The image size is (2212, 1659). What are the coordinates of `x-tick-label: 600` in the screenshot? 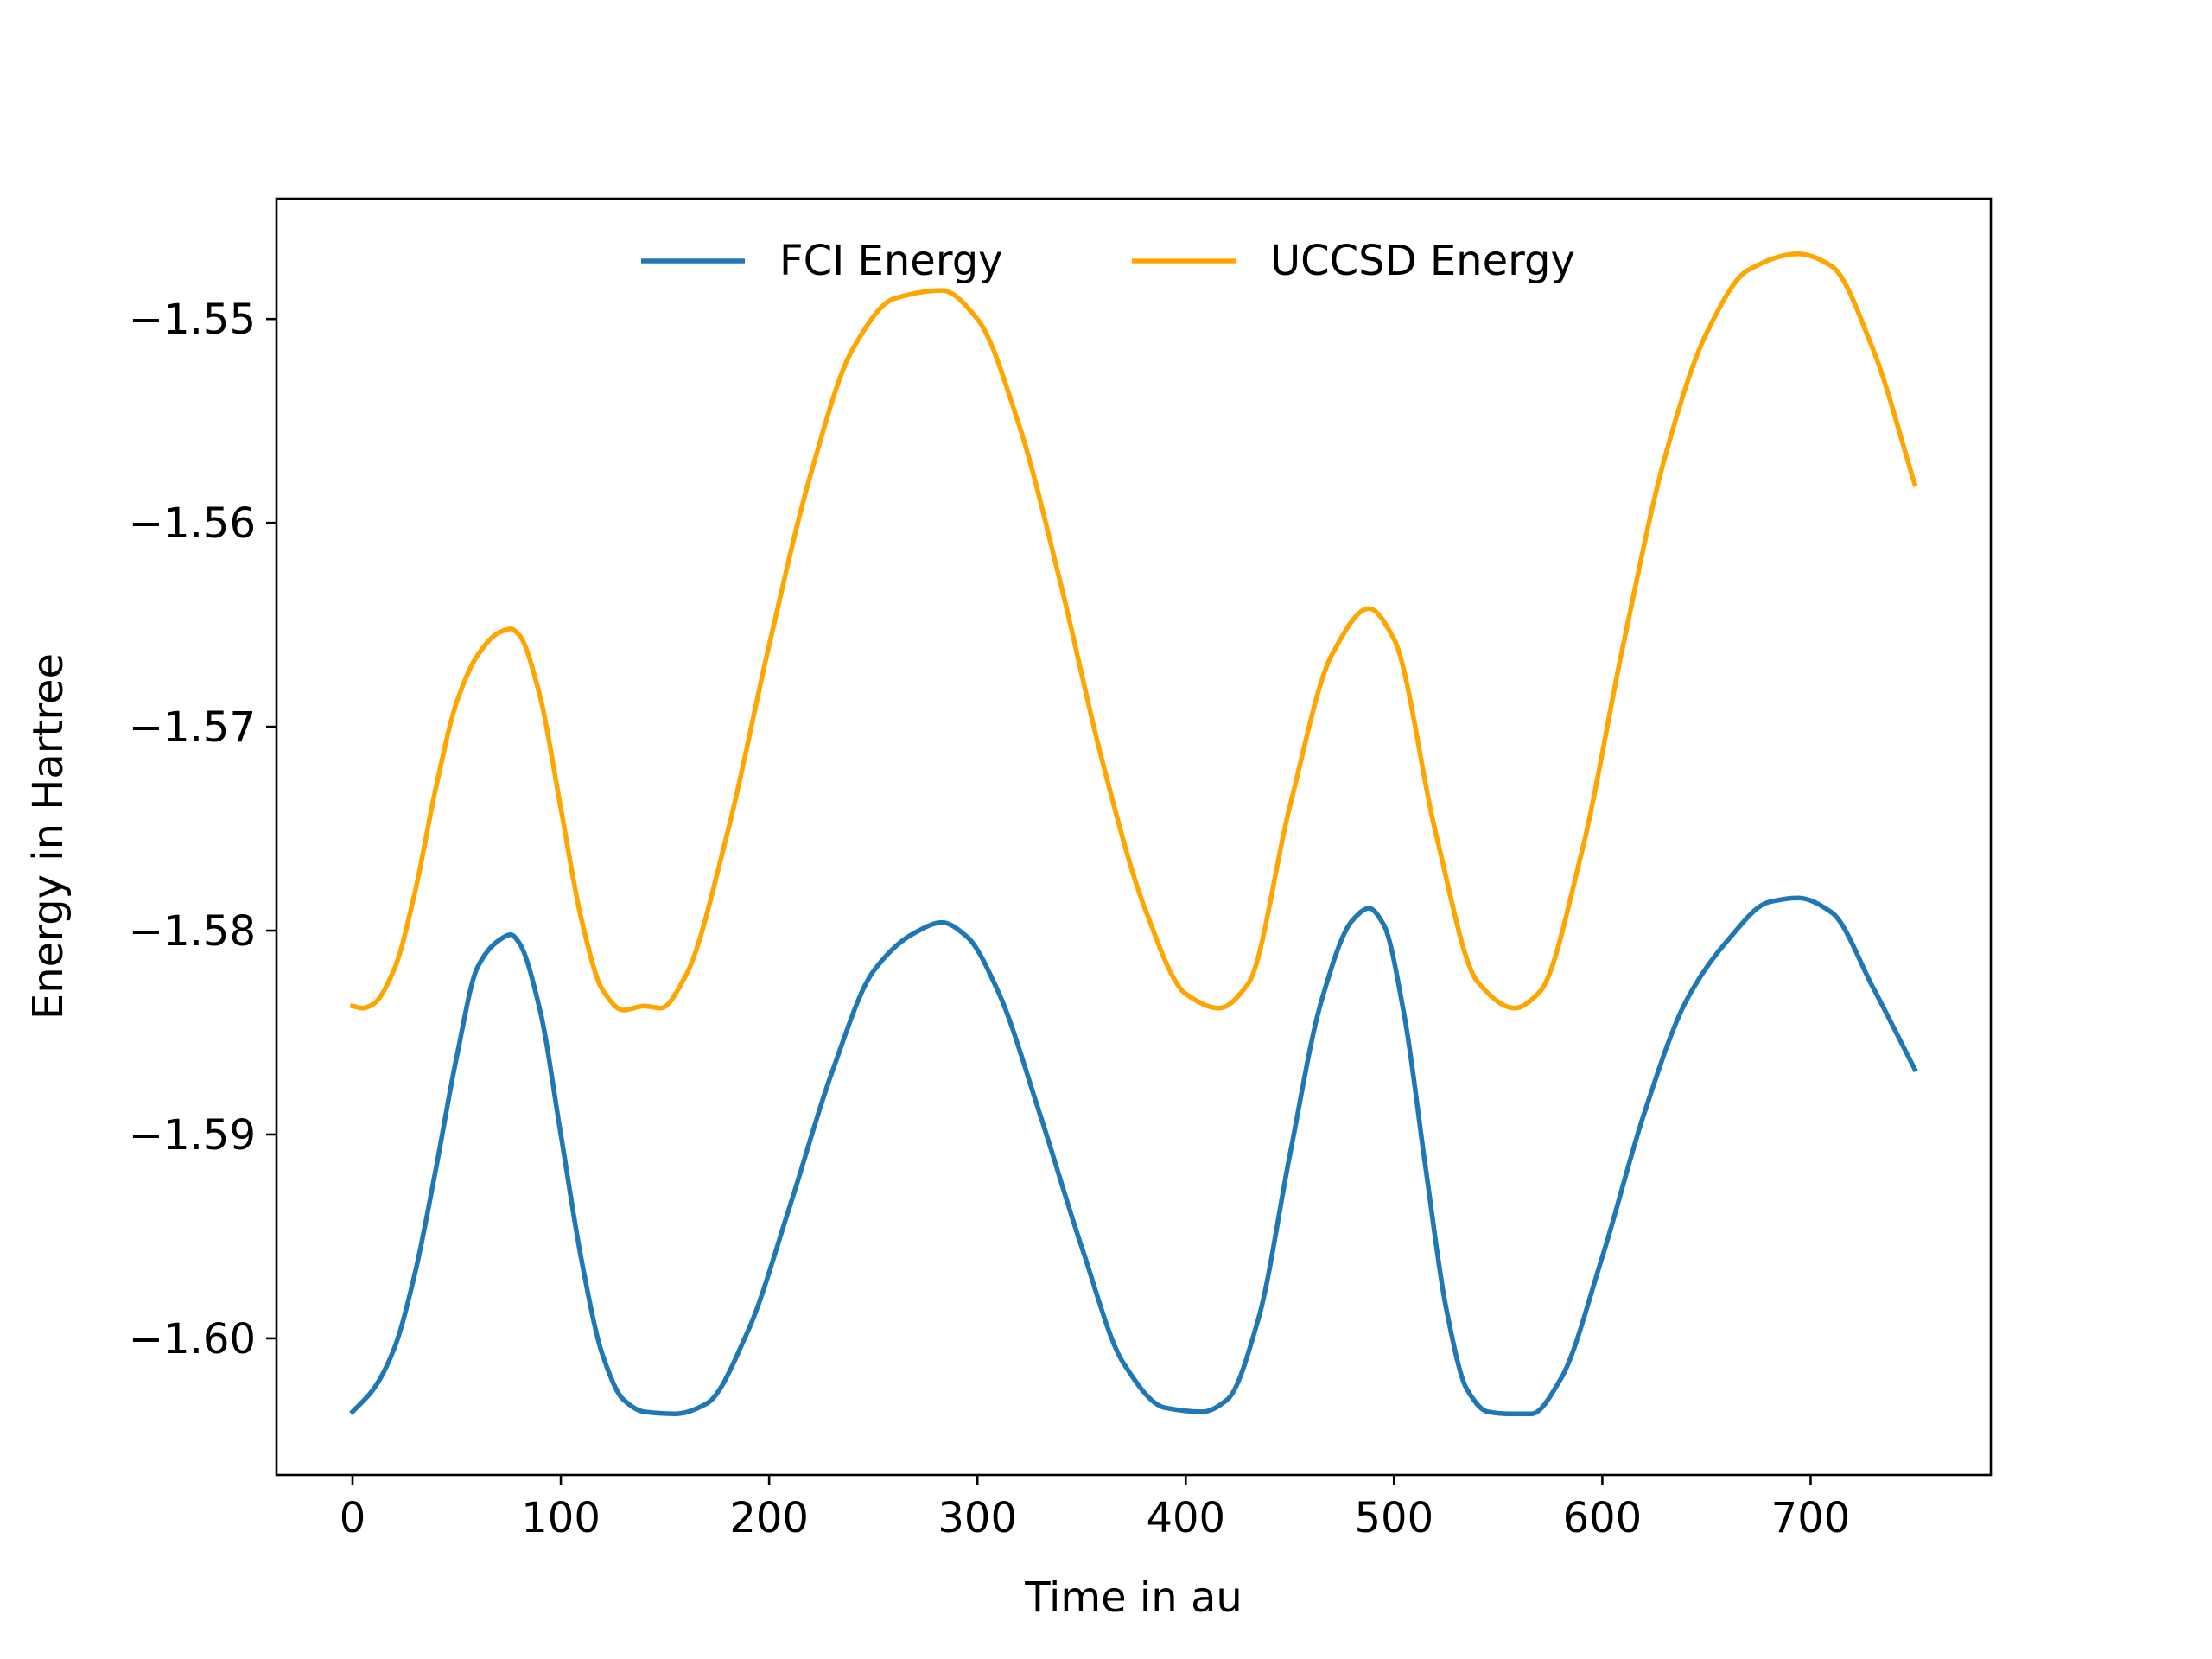 It's located at (1603, 1518).